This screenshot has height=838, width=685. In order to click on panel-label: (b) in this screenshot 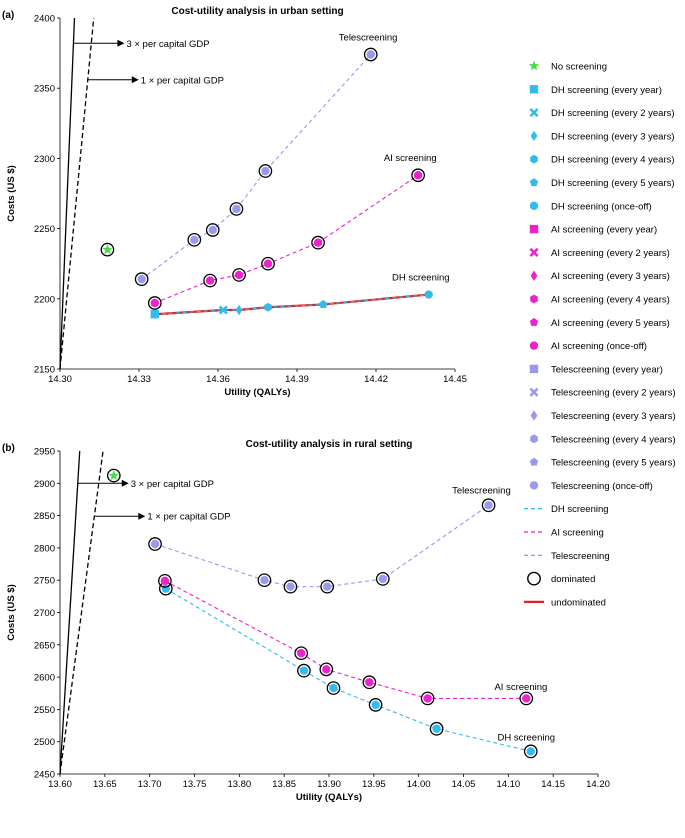, I will do `click(8, 448)`.